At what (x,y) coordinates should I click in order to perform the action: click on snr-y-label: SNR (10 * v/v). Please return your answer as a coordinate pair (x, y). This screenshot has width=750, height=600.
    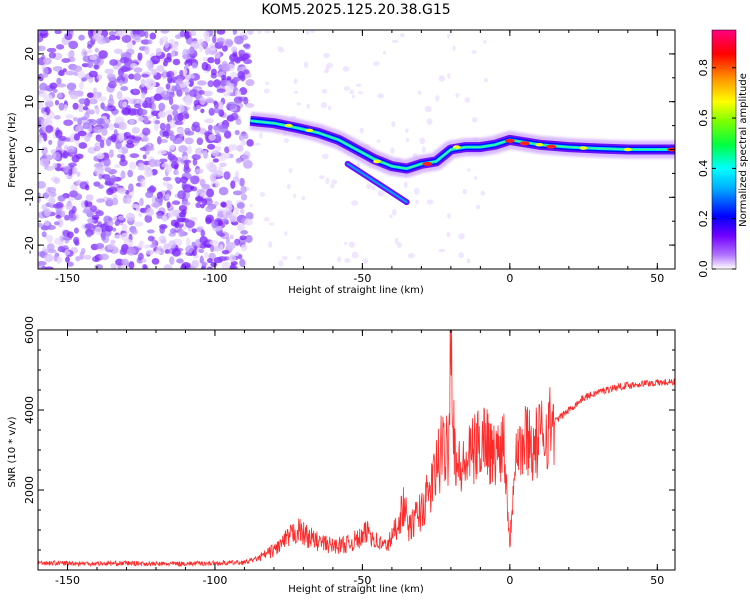
    Looking at the image, I should click on (12, 451).